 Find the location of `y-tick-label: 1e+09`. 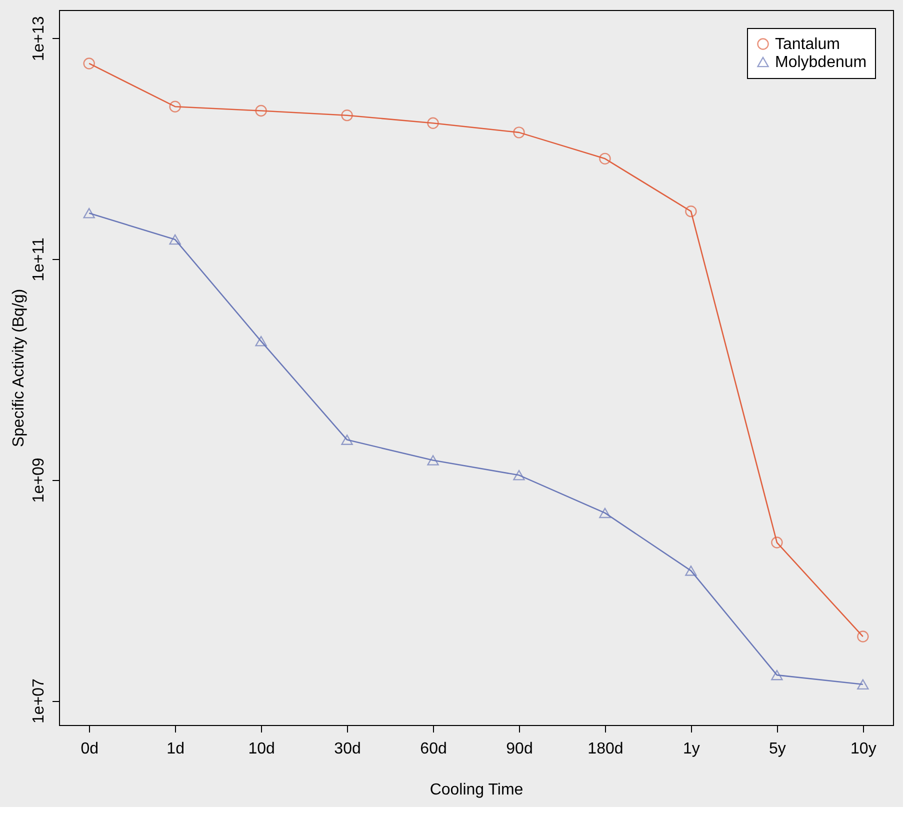

y-tick-label: 1e+09 is located at coordinates (39, 480).